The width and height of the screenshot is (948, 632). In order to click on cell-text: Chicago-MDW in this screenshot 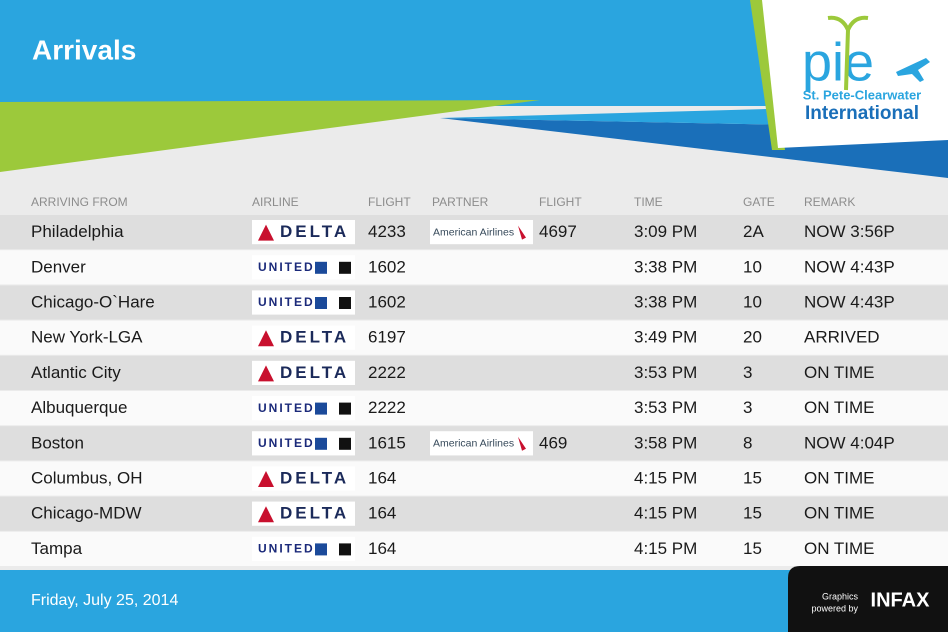, I will do `click(86, 513)`.